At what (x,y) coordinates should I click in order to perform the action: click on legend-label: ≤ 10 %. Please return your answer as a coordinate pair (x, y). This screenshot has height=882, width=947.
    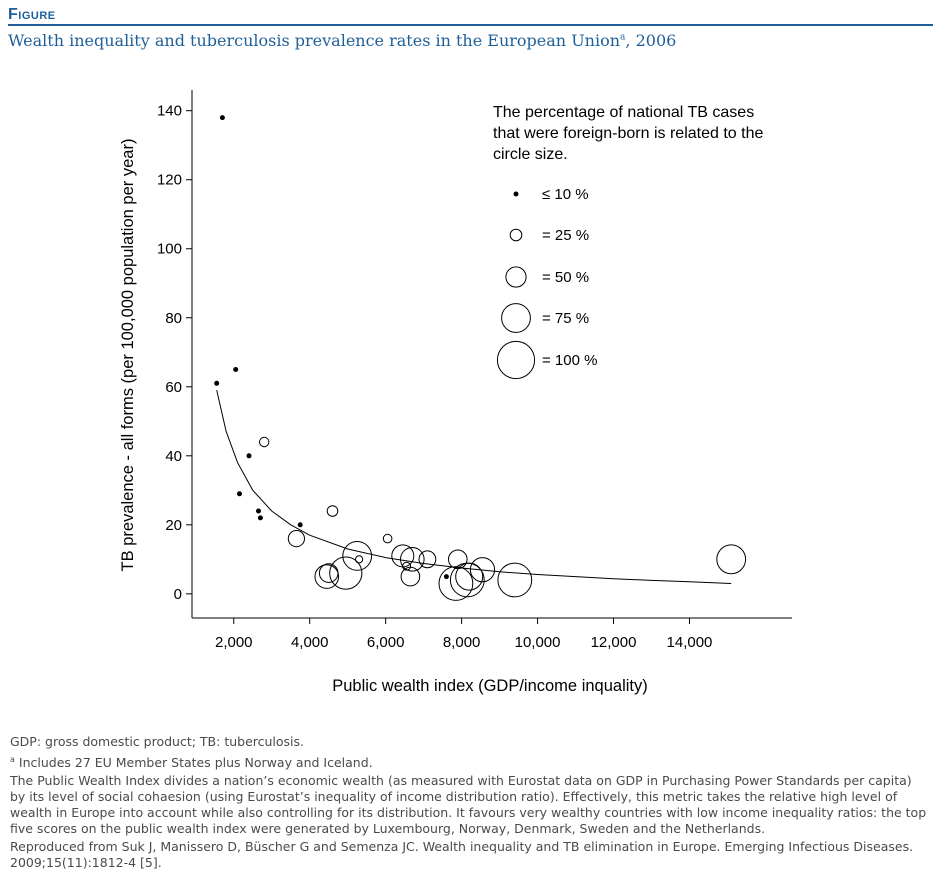
    Looking at the image, I should click on (565, 194).